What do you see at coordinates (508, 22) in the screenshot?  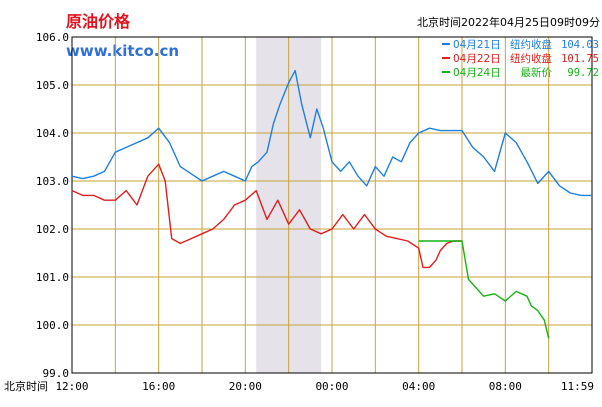 I see `timestamp-label: 北京时间2022年04月25日09时09分` at bounding box center [508, 22].